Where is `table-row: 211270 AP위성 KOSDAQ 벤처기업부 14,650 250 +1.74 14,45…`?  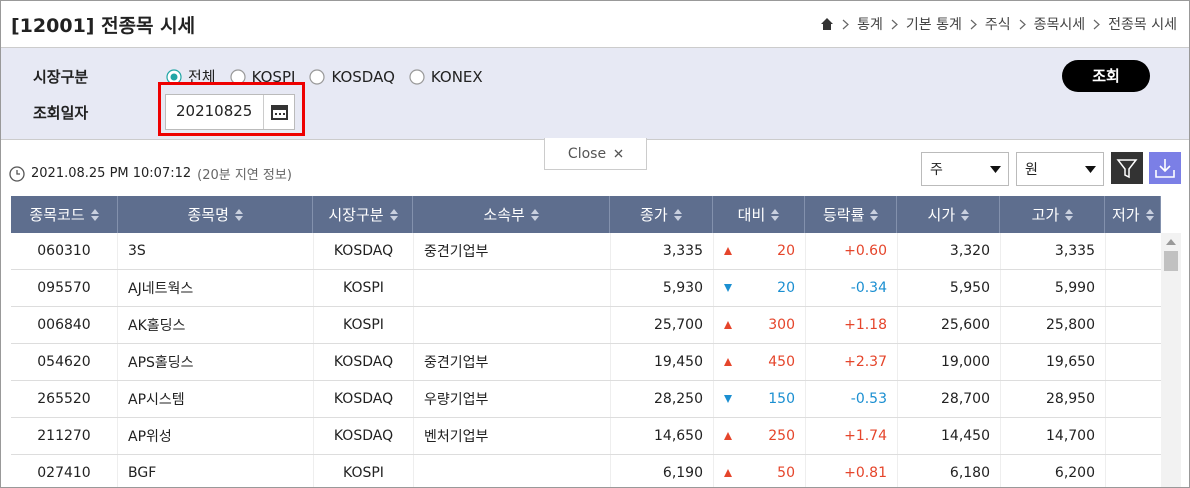
table-row: 211270 AP위성 KOSDAQ 벤처기업부 14,650 250 +1.74 14,45… is located at coordinates (586, 436).